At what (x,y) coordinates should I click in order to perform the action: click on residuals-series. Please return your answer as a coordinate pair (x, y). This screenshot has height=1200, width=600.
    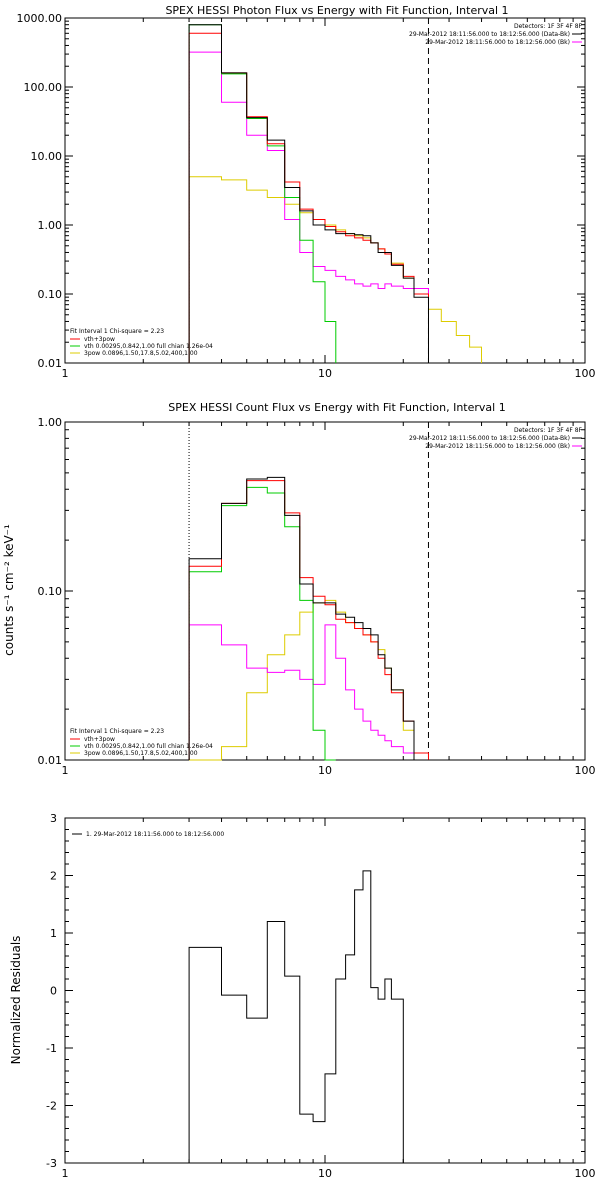
    Looking at the image, I should click on (308, 1017).